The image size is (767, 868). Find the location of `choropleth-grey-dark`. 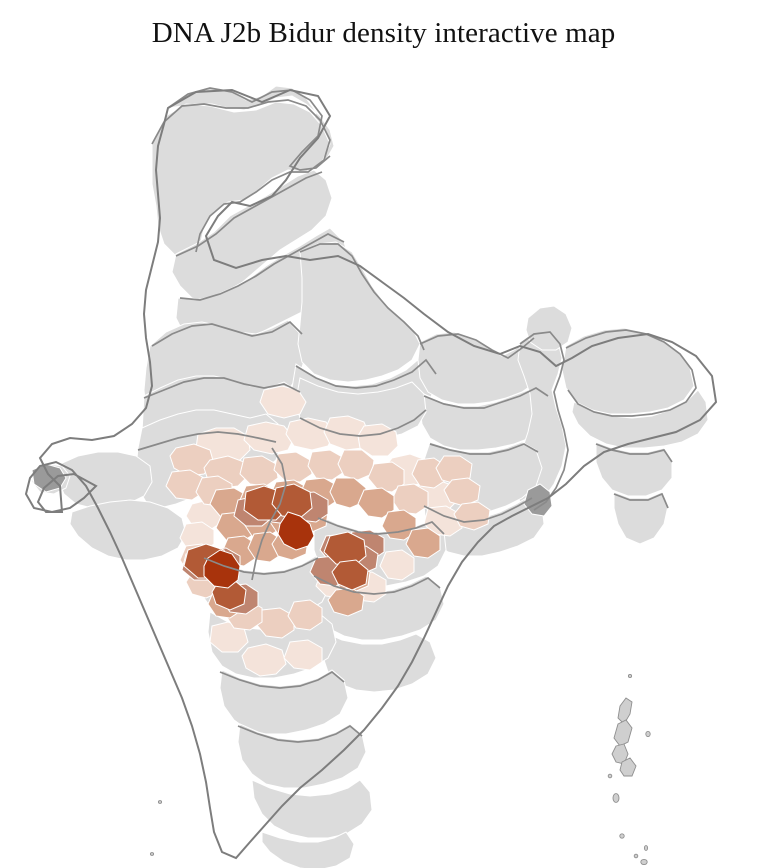

choropleth-grey-dark is located at coordinates (292, 490).